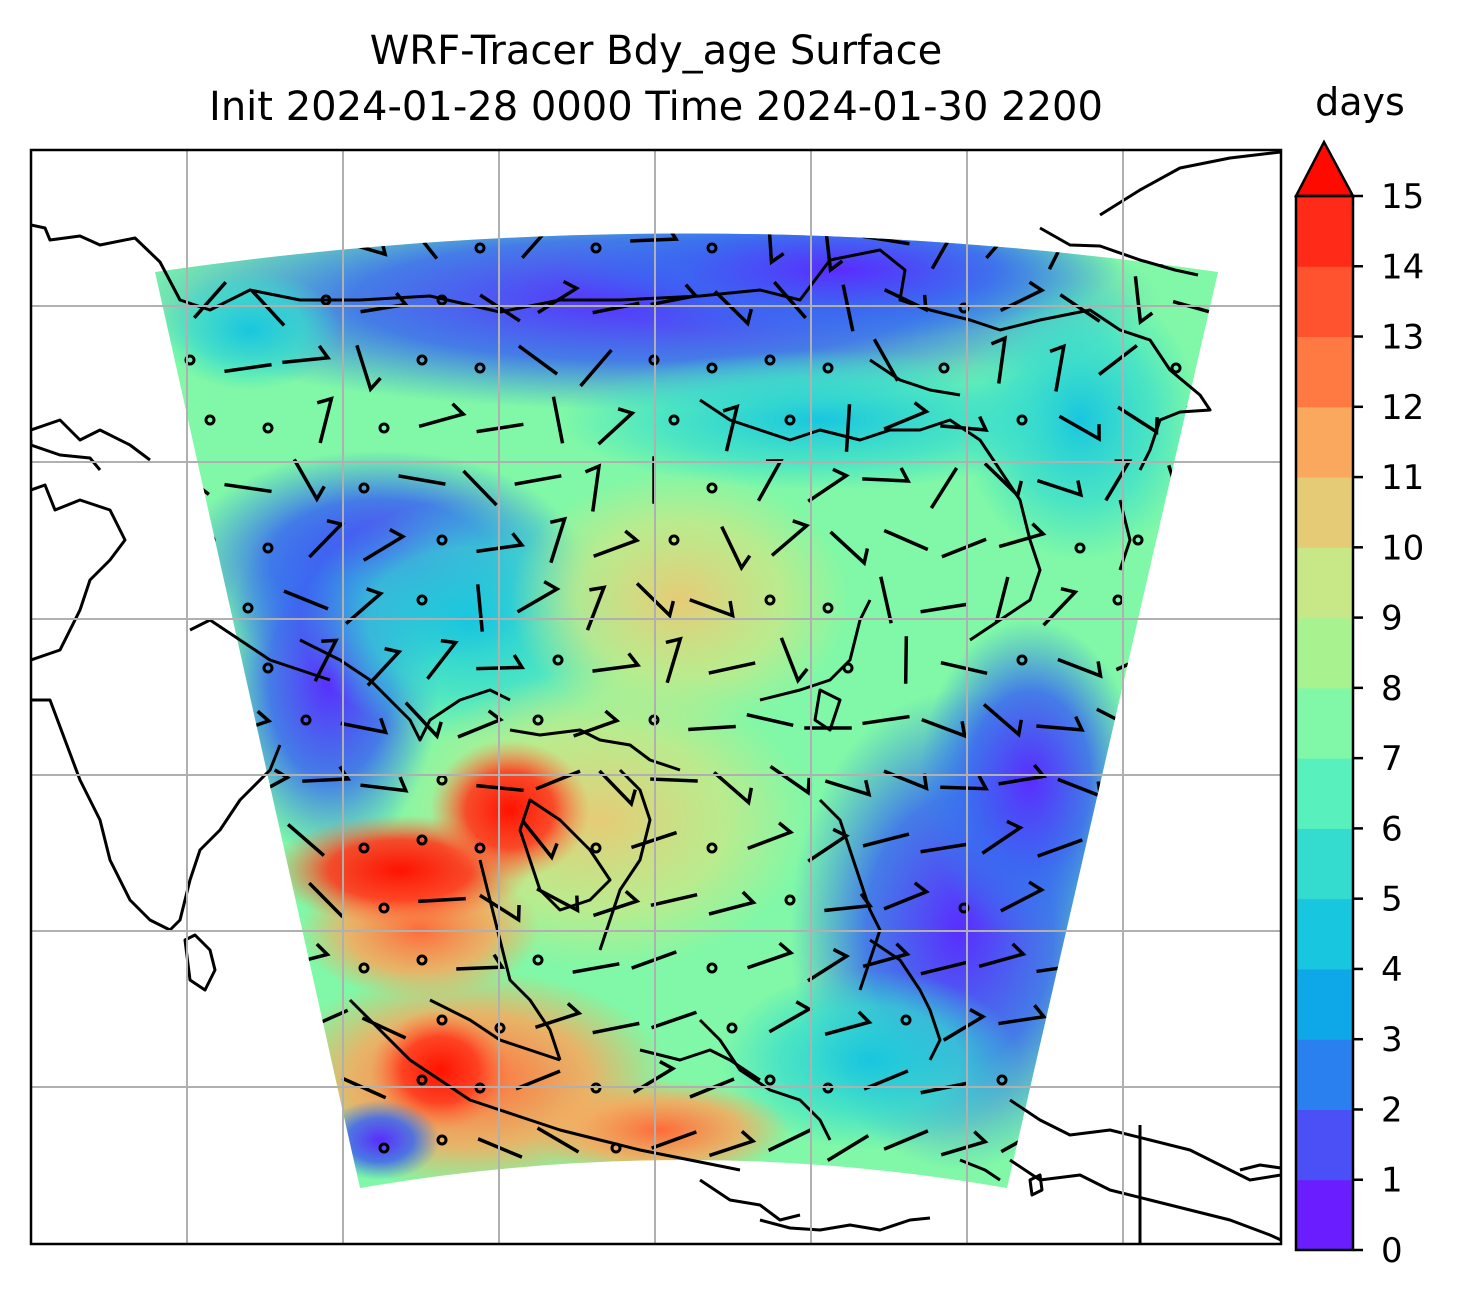 This screenshot has width=1462, height=1306. Describe the element at coordinates (1402, 267) in the screenshot. I see `colorbar-tick-label: 14` at that location.